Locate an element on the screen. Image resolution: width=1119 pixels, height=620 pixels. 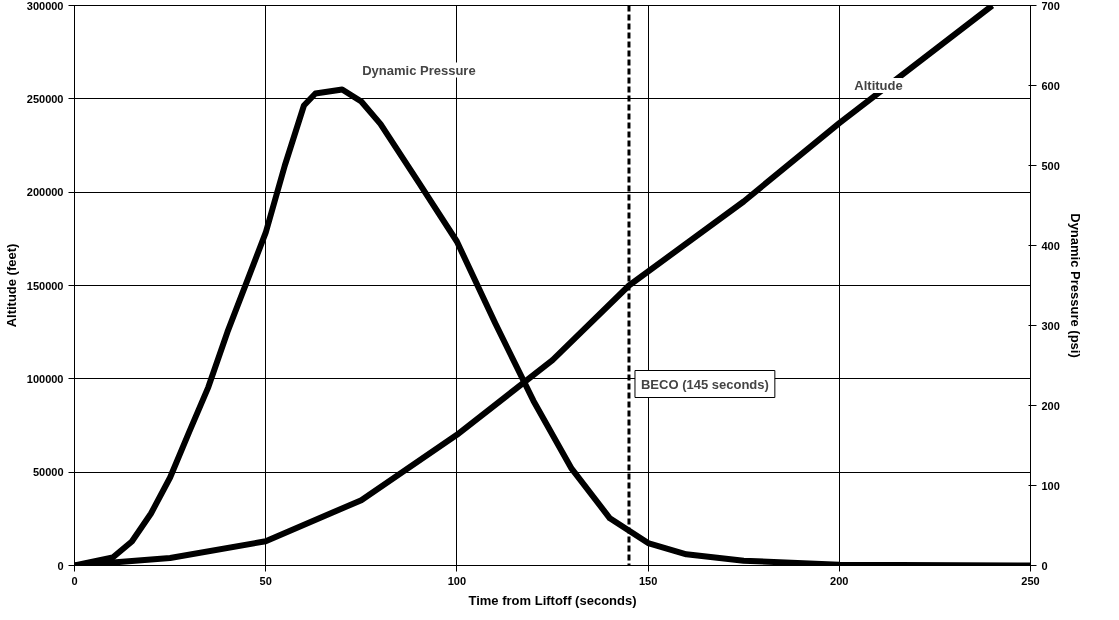
y-tick-label: 300000 is located at coordinates (45, 6).